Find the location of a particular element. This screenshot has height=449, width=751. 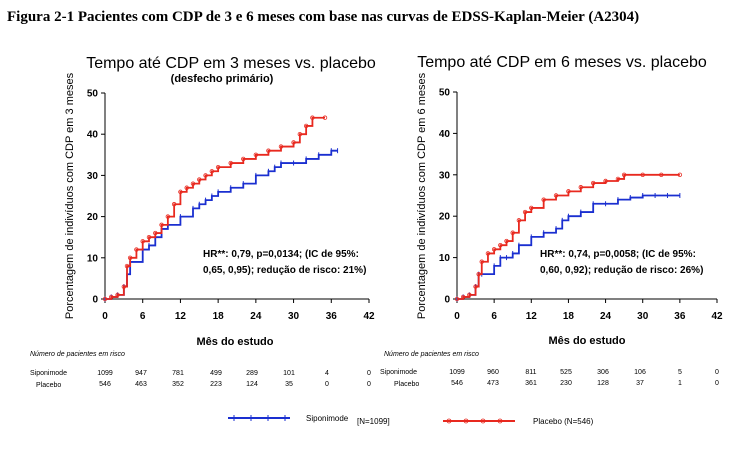

legend-siponimode-label: Siponimode is located at coordinates (327, 418).